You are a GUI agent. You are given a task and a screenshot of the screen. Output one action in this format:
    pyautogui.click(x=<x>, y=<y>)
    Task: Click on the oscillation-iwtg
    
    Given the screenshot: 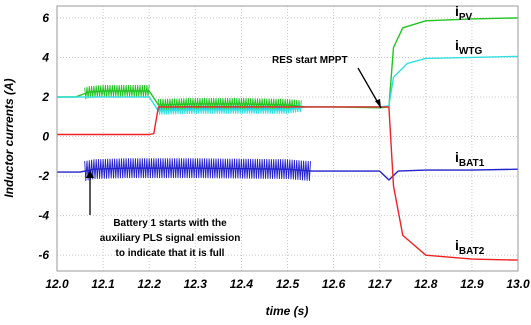 What is the action you would take?
    pyautogui.click(x=229, y=109)
    